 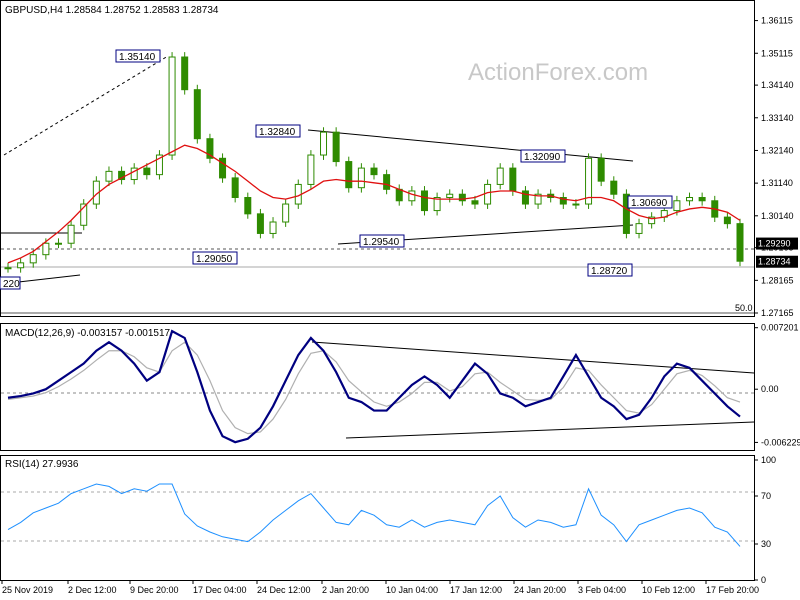 What do you see at coordinates (381, 242) in the screenshot?
I see `price-annotation-label: 1.29540` at bounding box center [381, 242].